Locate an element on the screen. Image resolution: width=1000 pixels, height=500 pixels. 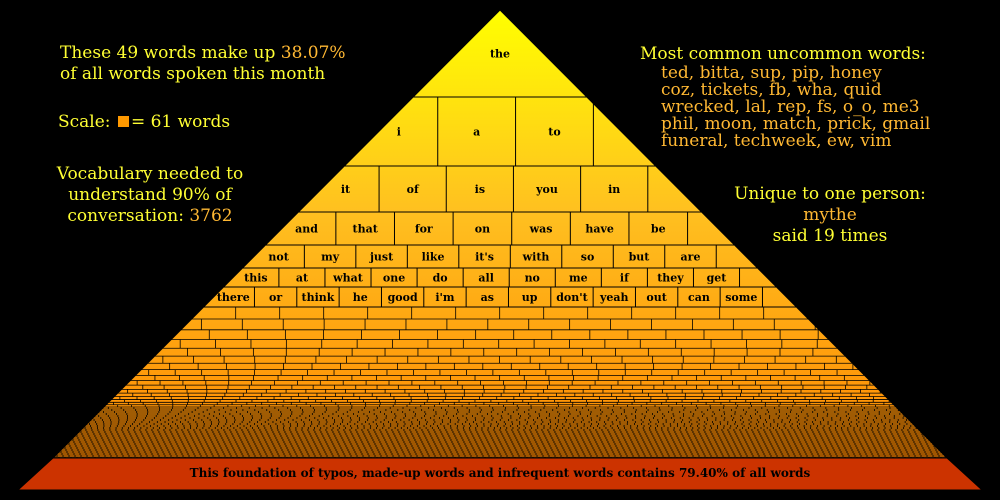
word-label: it's is located at coordinates (484, 257).